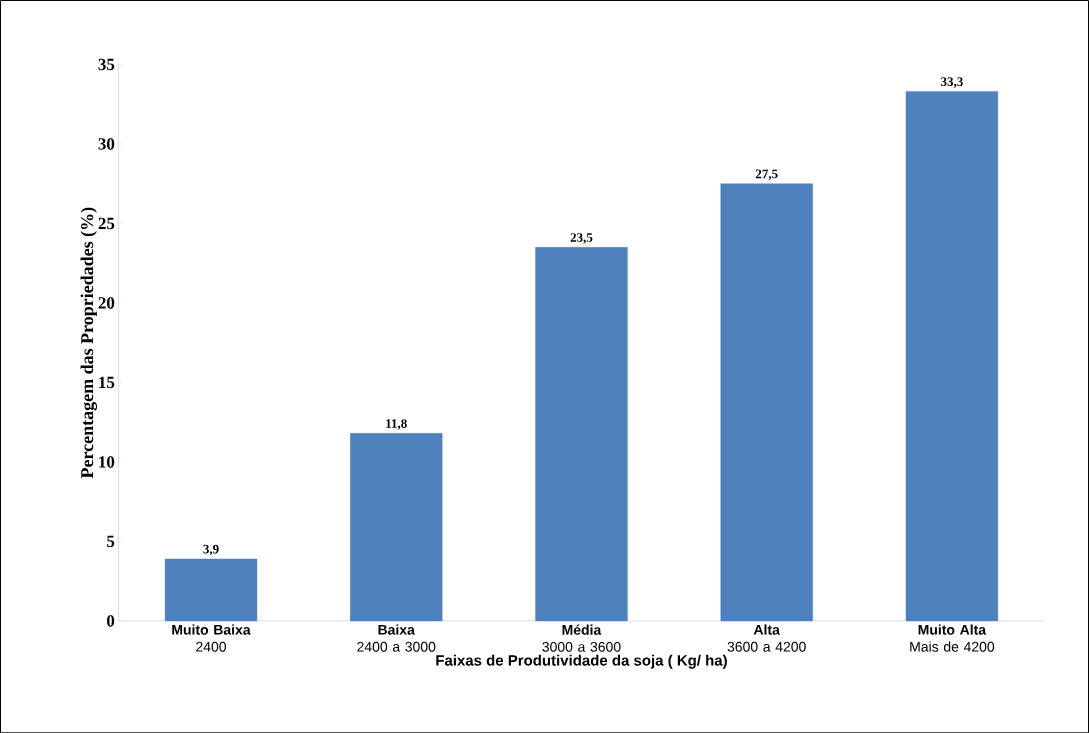 The image size is (1089, 733). I want to click on x-tick-label: Baixa 2400 a 3000, so click(396, 638).